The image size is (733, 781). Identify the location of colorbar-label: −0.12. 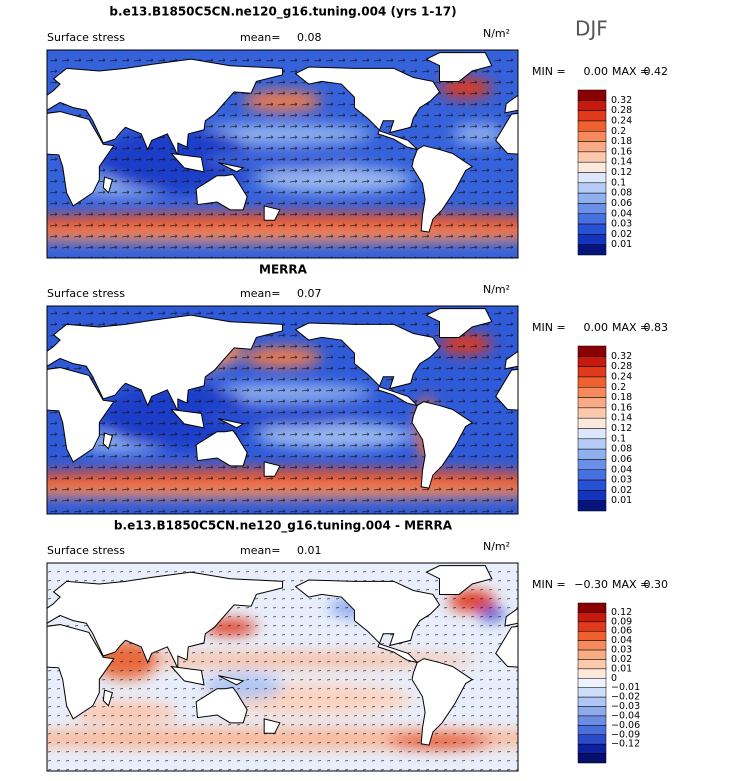
(625, 744).